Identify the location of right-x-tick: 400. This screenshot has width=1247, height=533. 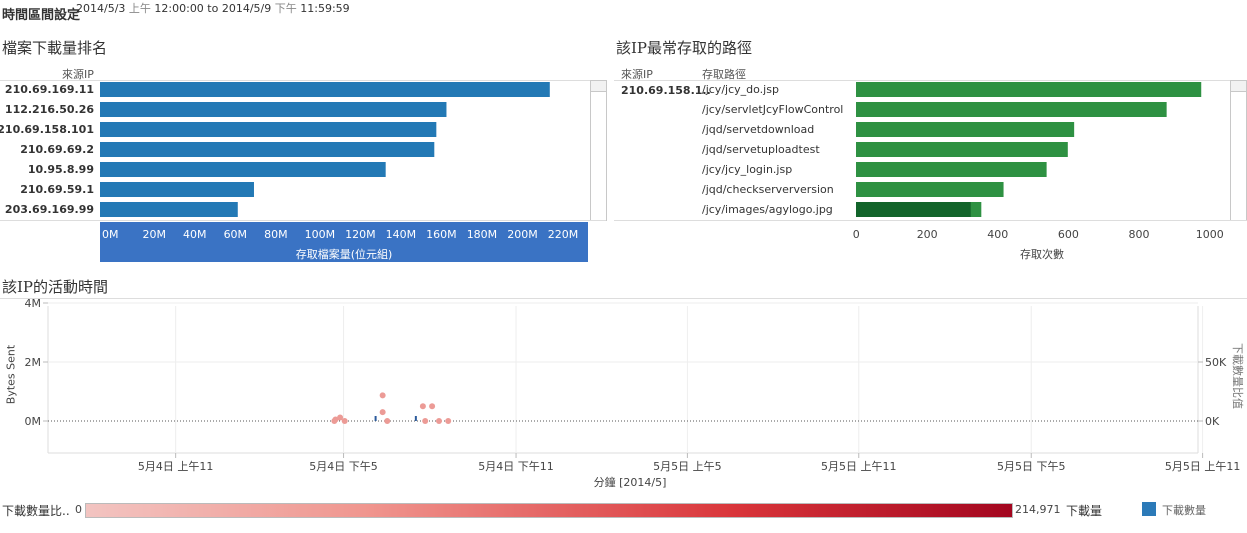
(998, 234).